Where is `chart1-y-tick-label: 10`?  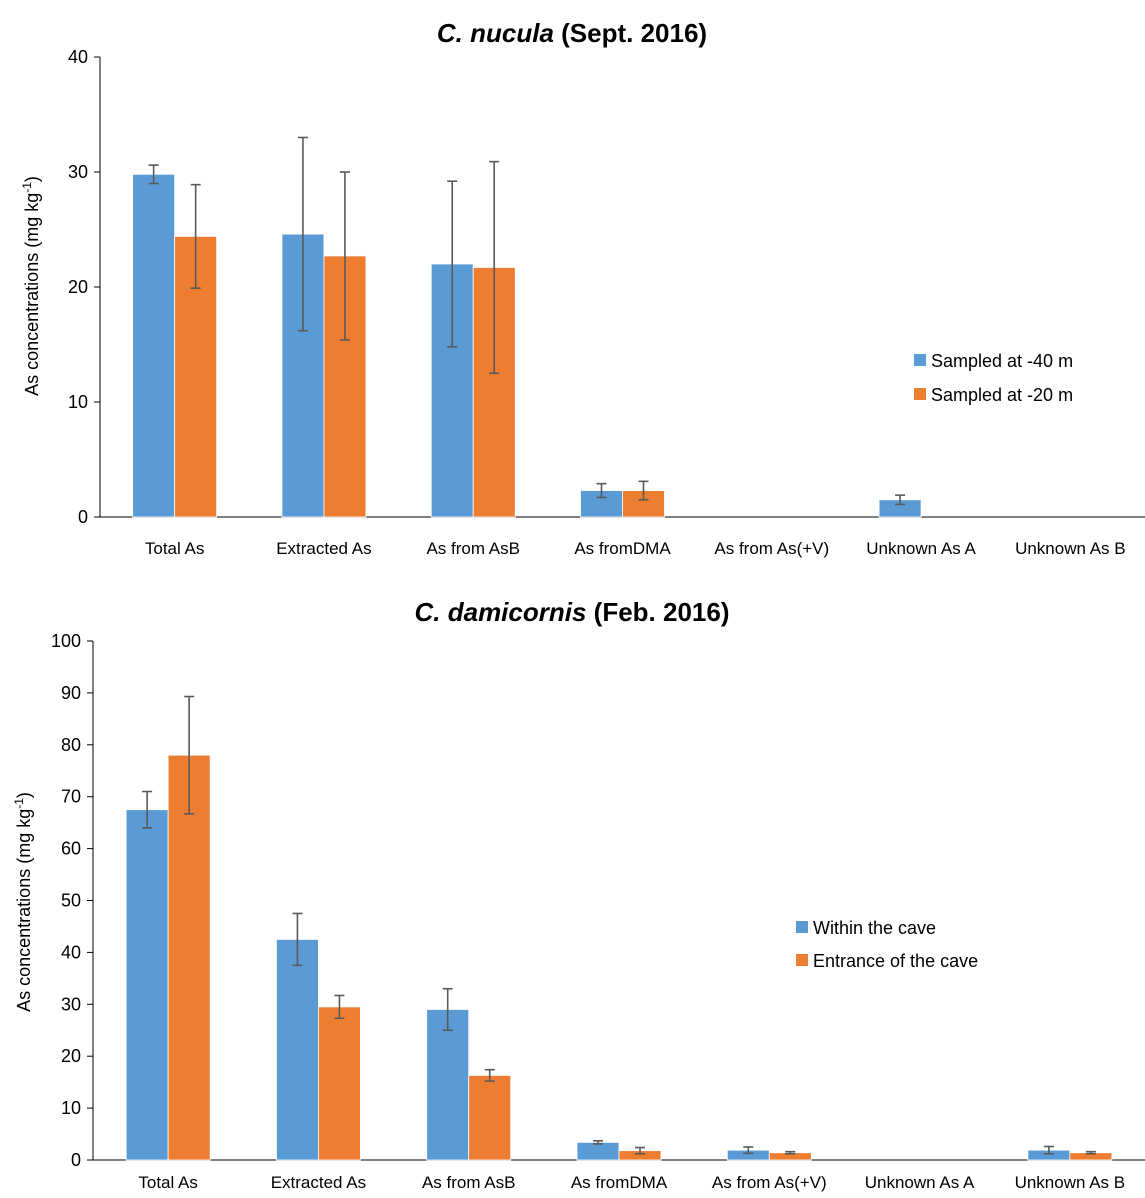 chart1-y-tick-label: 10 is located at coordinates (78, 402).